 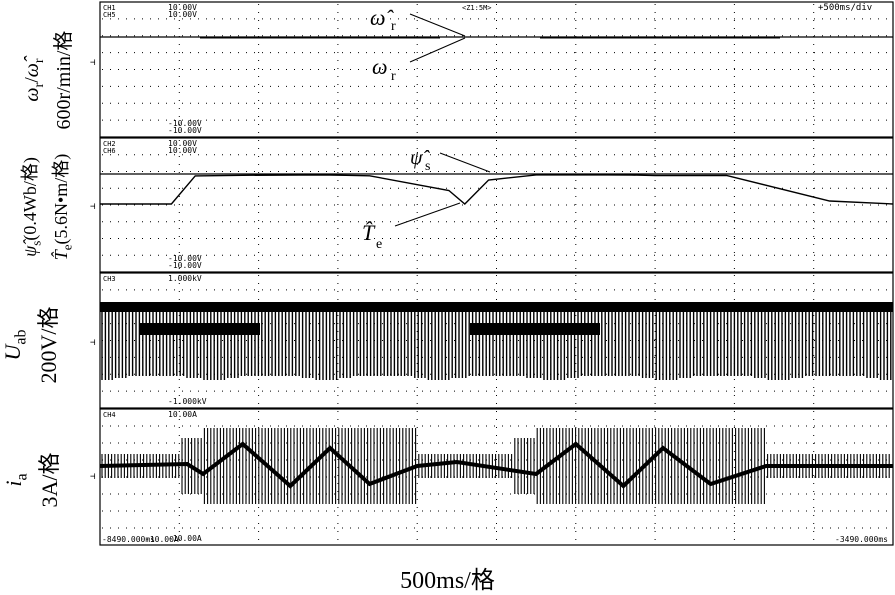 I want to click on x-end-label: -3490.000ms, so click(x=861, y=539).